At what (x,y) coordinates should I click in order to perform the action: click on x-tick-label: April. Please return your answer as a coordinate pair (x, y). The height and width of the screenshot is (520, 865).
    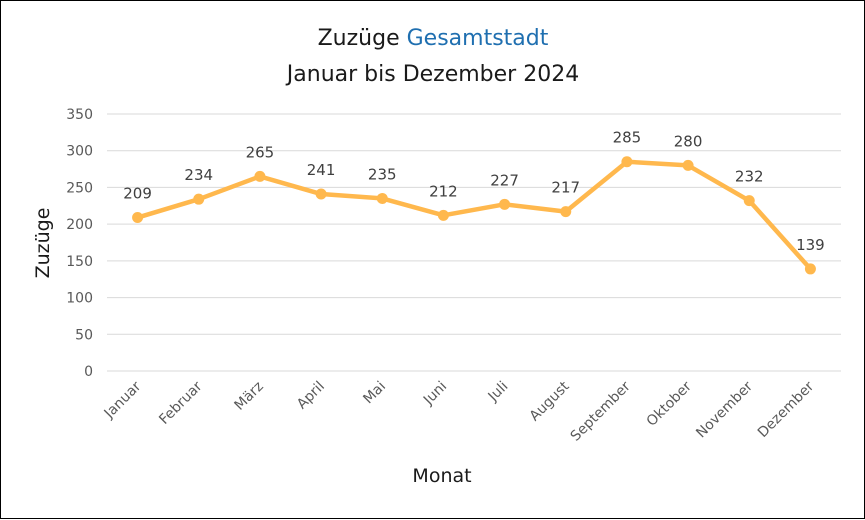
    Looking at the image, I should click on (311, 396).